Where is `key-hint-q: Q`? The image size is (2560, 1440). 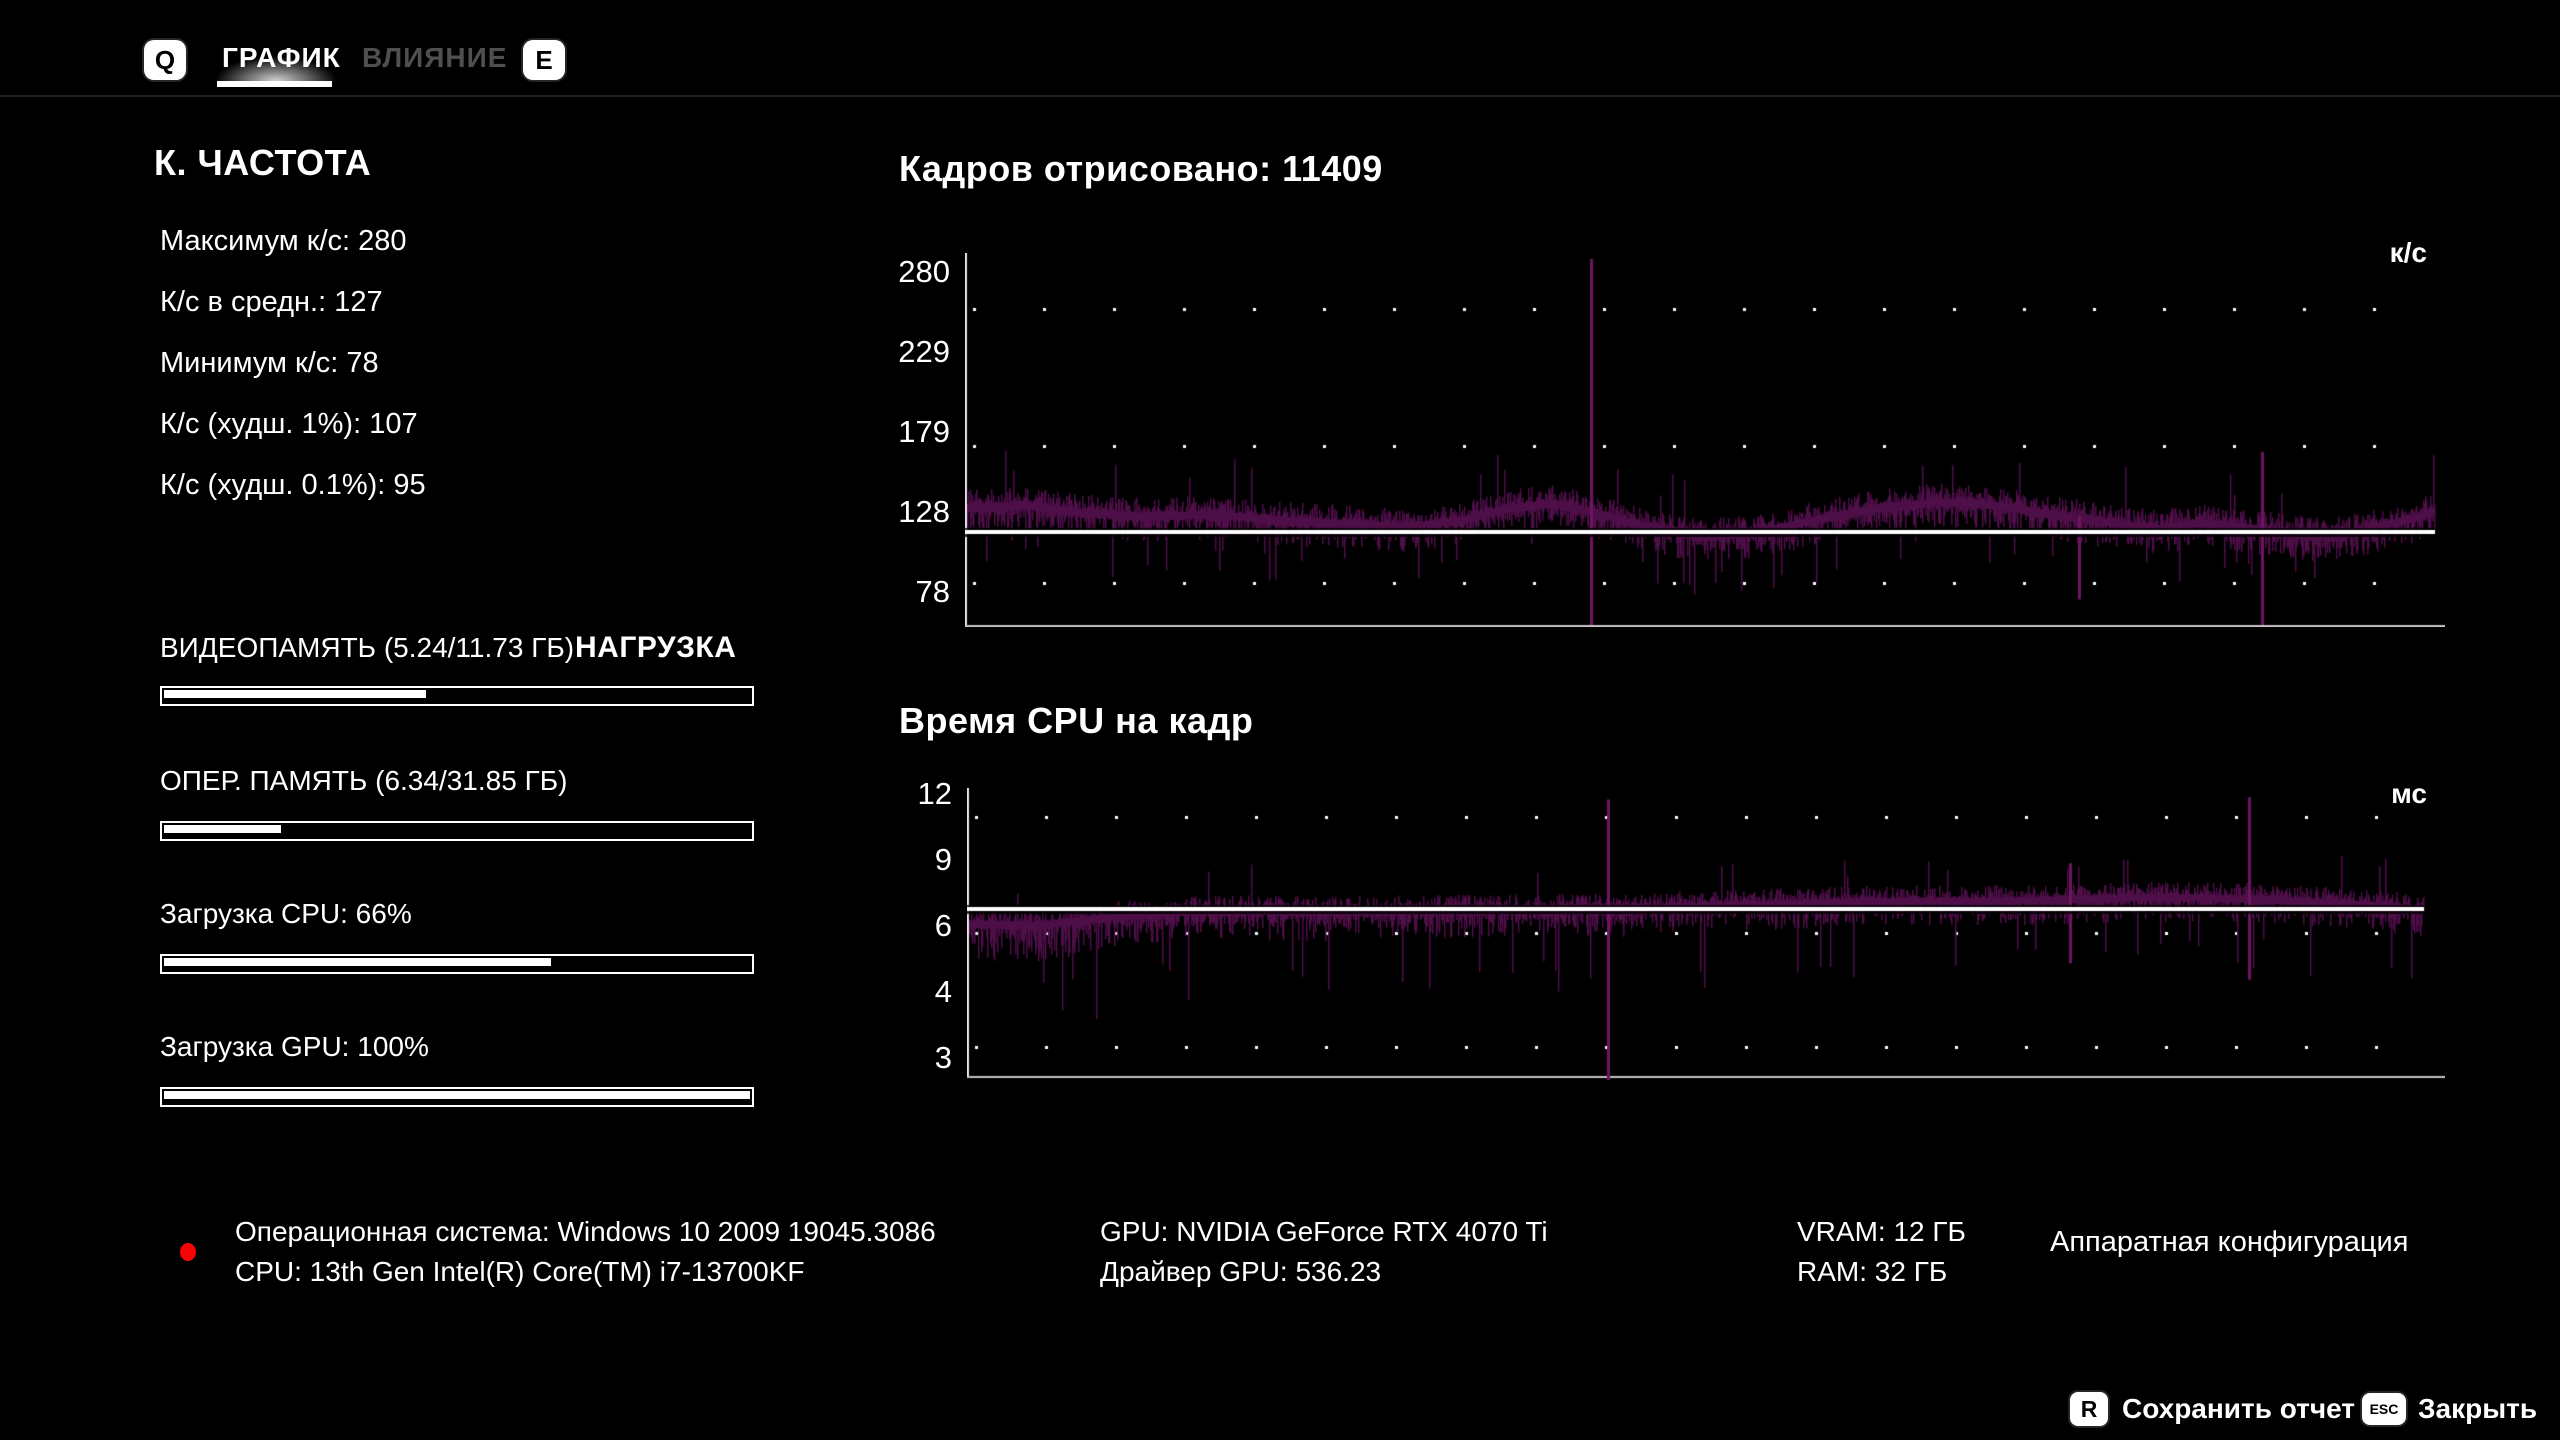
key-hint-q: Q is located at coordinates (165, 60).